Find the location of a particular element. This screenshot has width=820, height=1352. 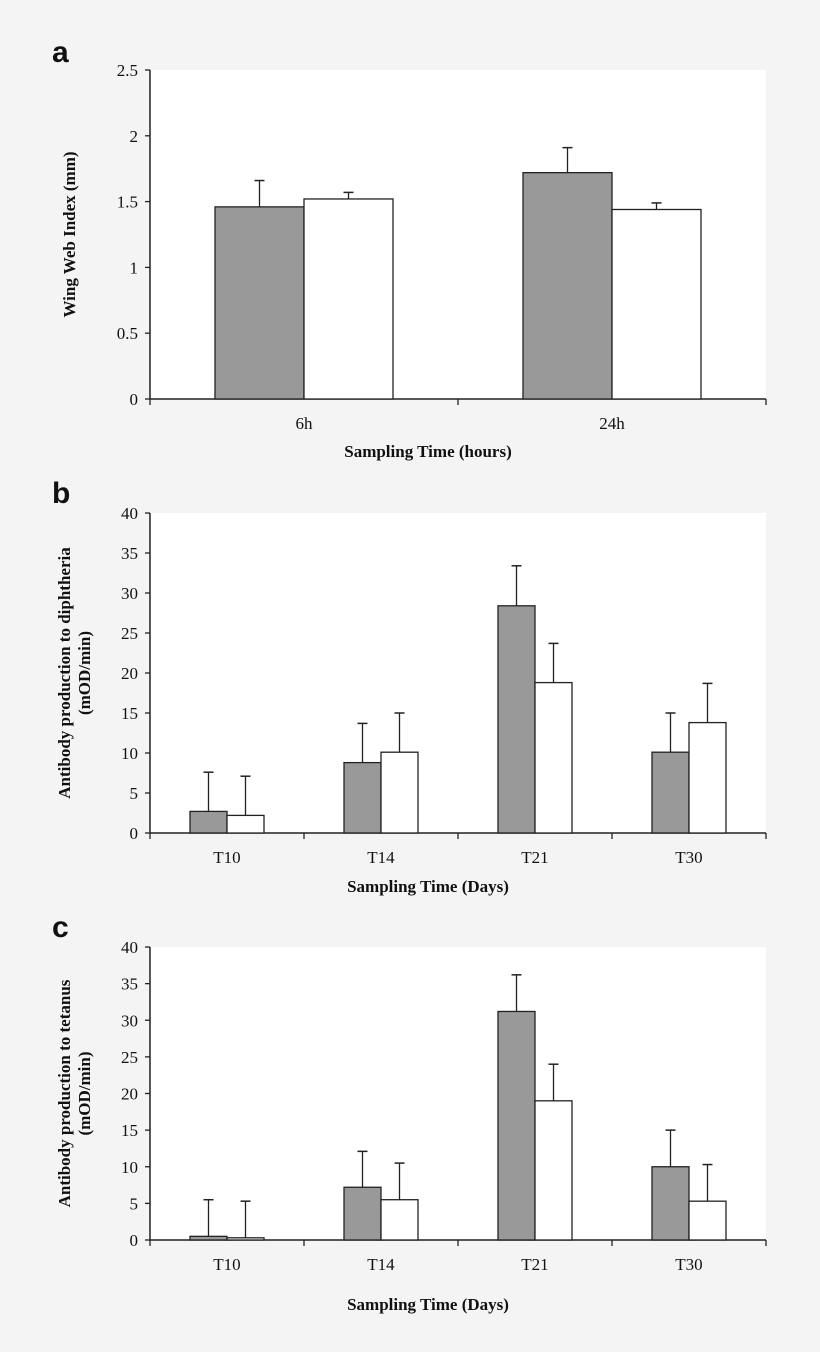

y-tick-label: 1 is located at coordinates (134, 267).